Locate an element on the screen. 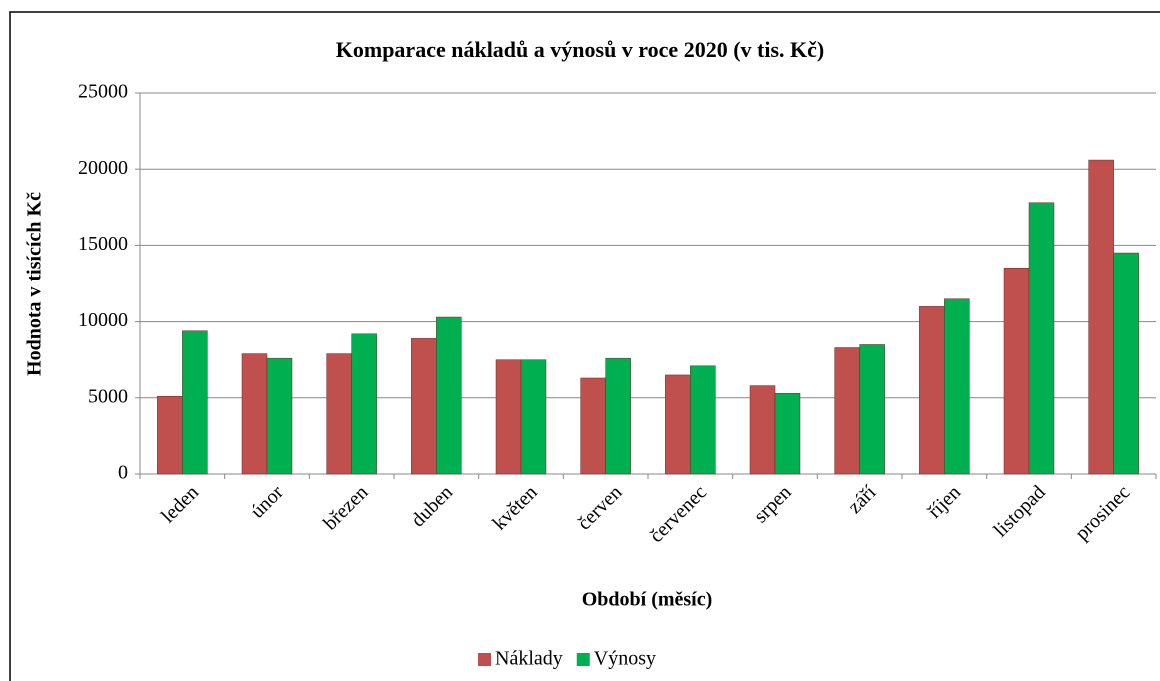  y-axis-title: Hodnota v tisících Kč is located at coordinates (35, 284).